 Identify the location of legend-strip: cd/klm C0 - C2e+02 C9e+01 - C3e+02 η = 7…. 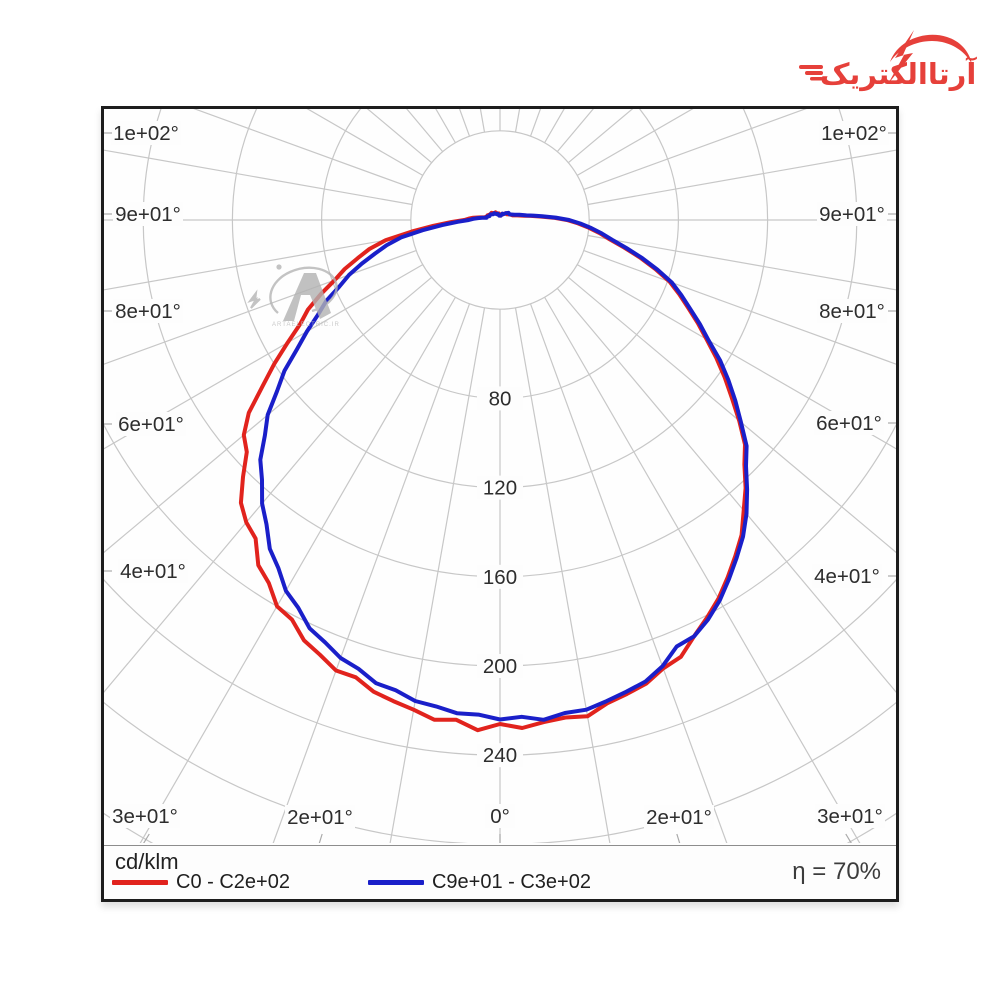
(500, 872).